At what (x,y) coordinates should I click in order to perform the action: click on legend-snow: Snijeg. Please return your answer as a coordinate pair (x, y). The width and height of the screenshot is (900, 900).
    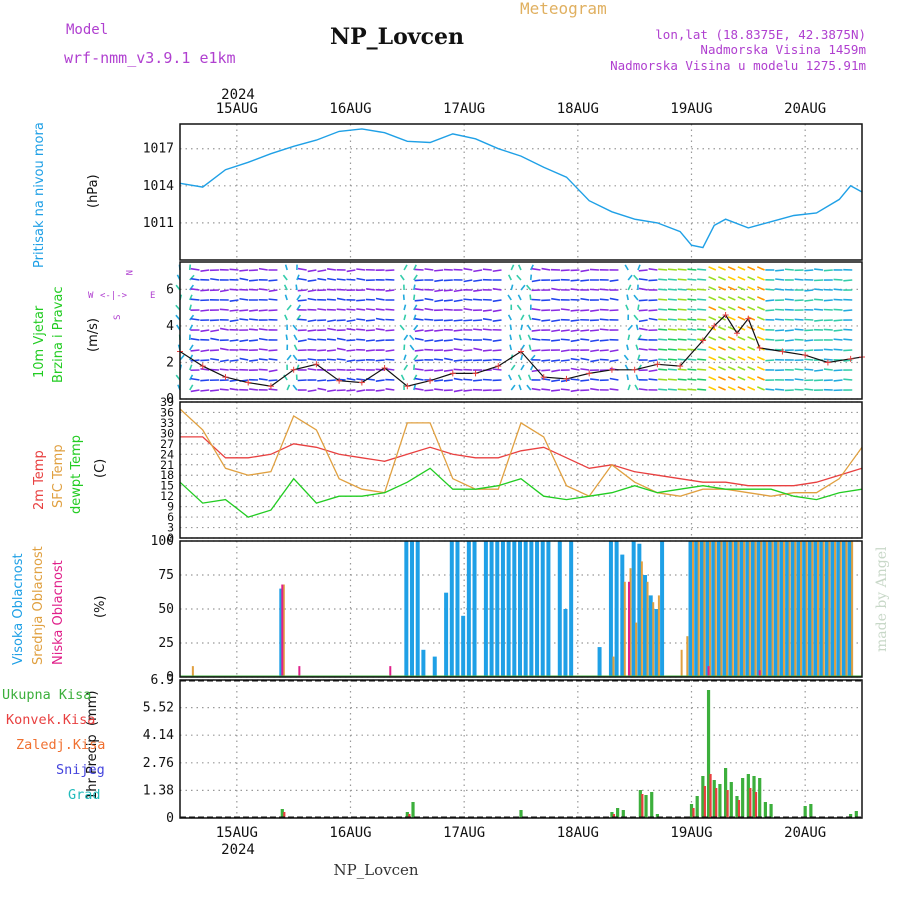
    Looking at the image, I should click on (80, 770).